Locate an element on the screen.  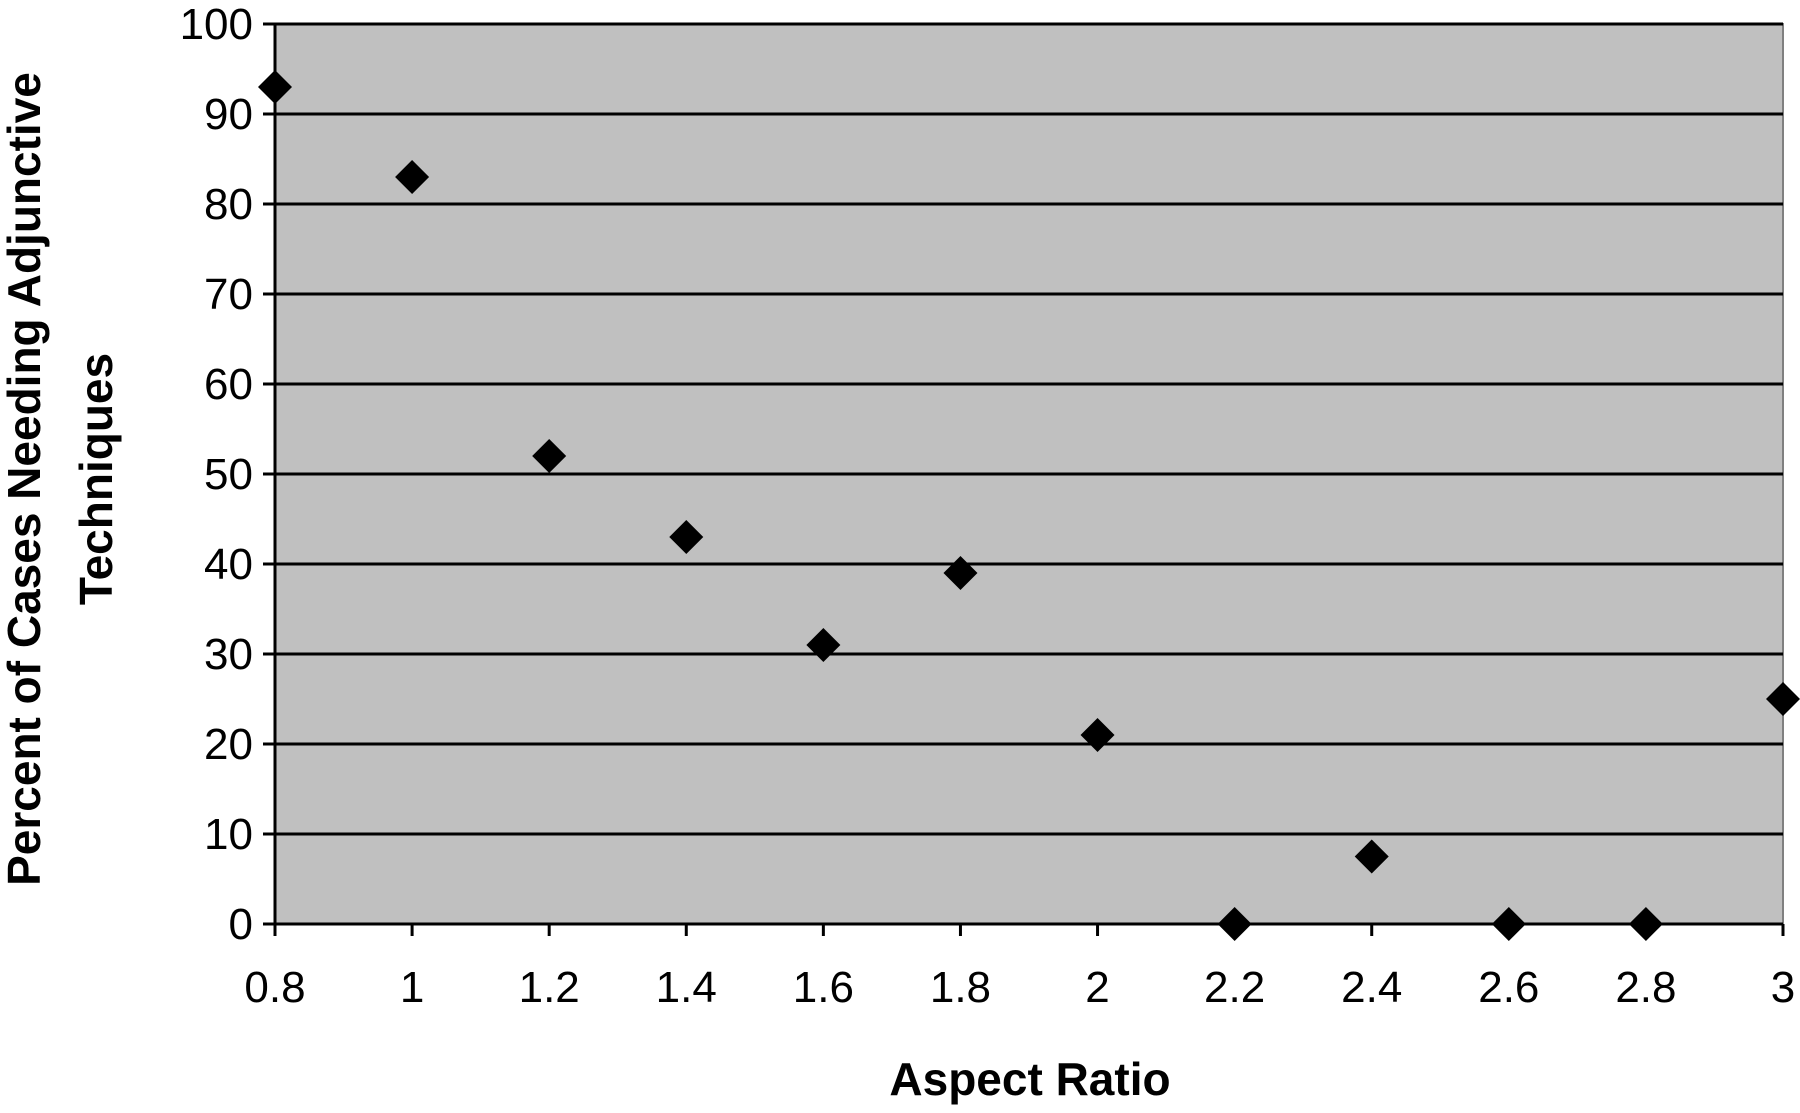
y-tick-label: 0 is located at coordinates (241, 924).